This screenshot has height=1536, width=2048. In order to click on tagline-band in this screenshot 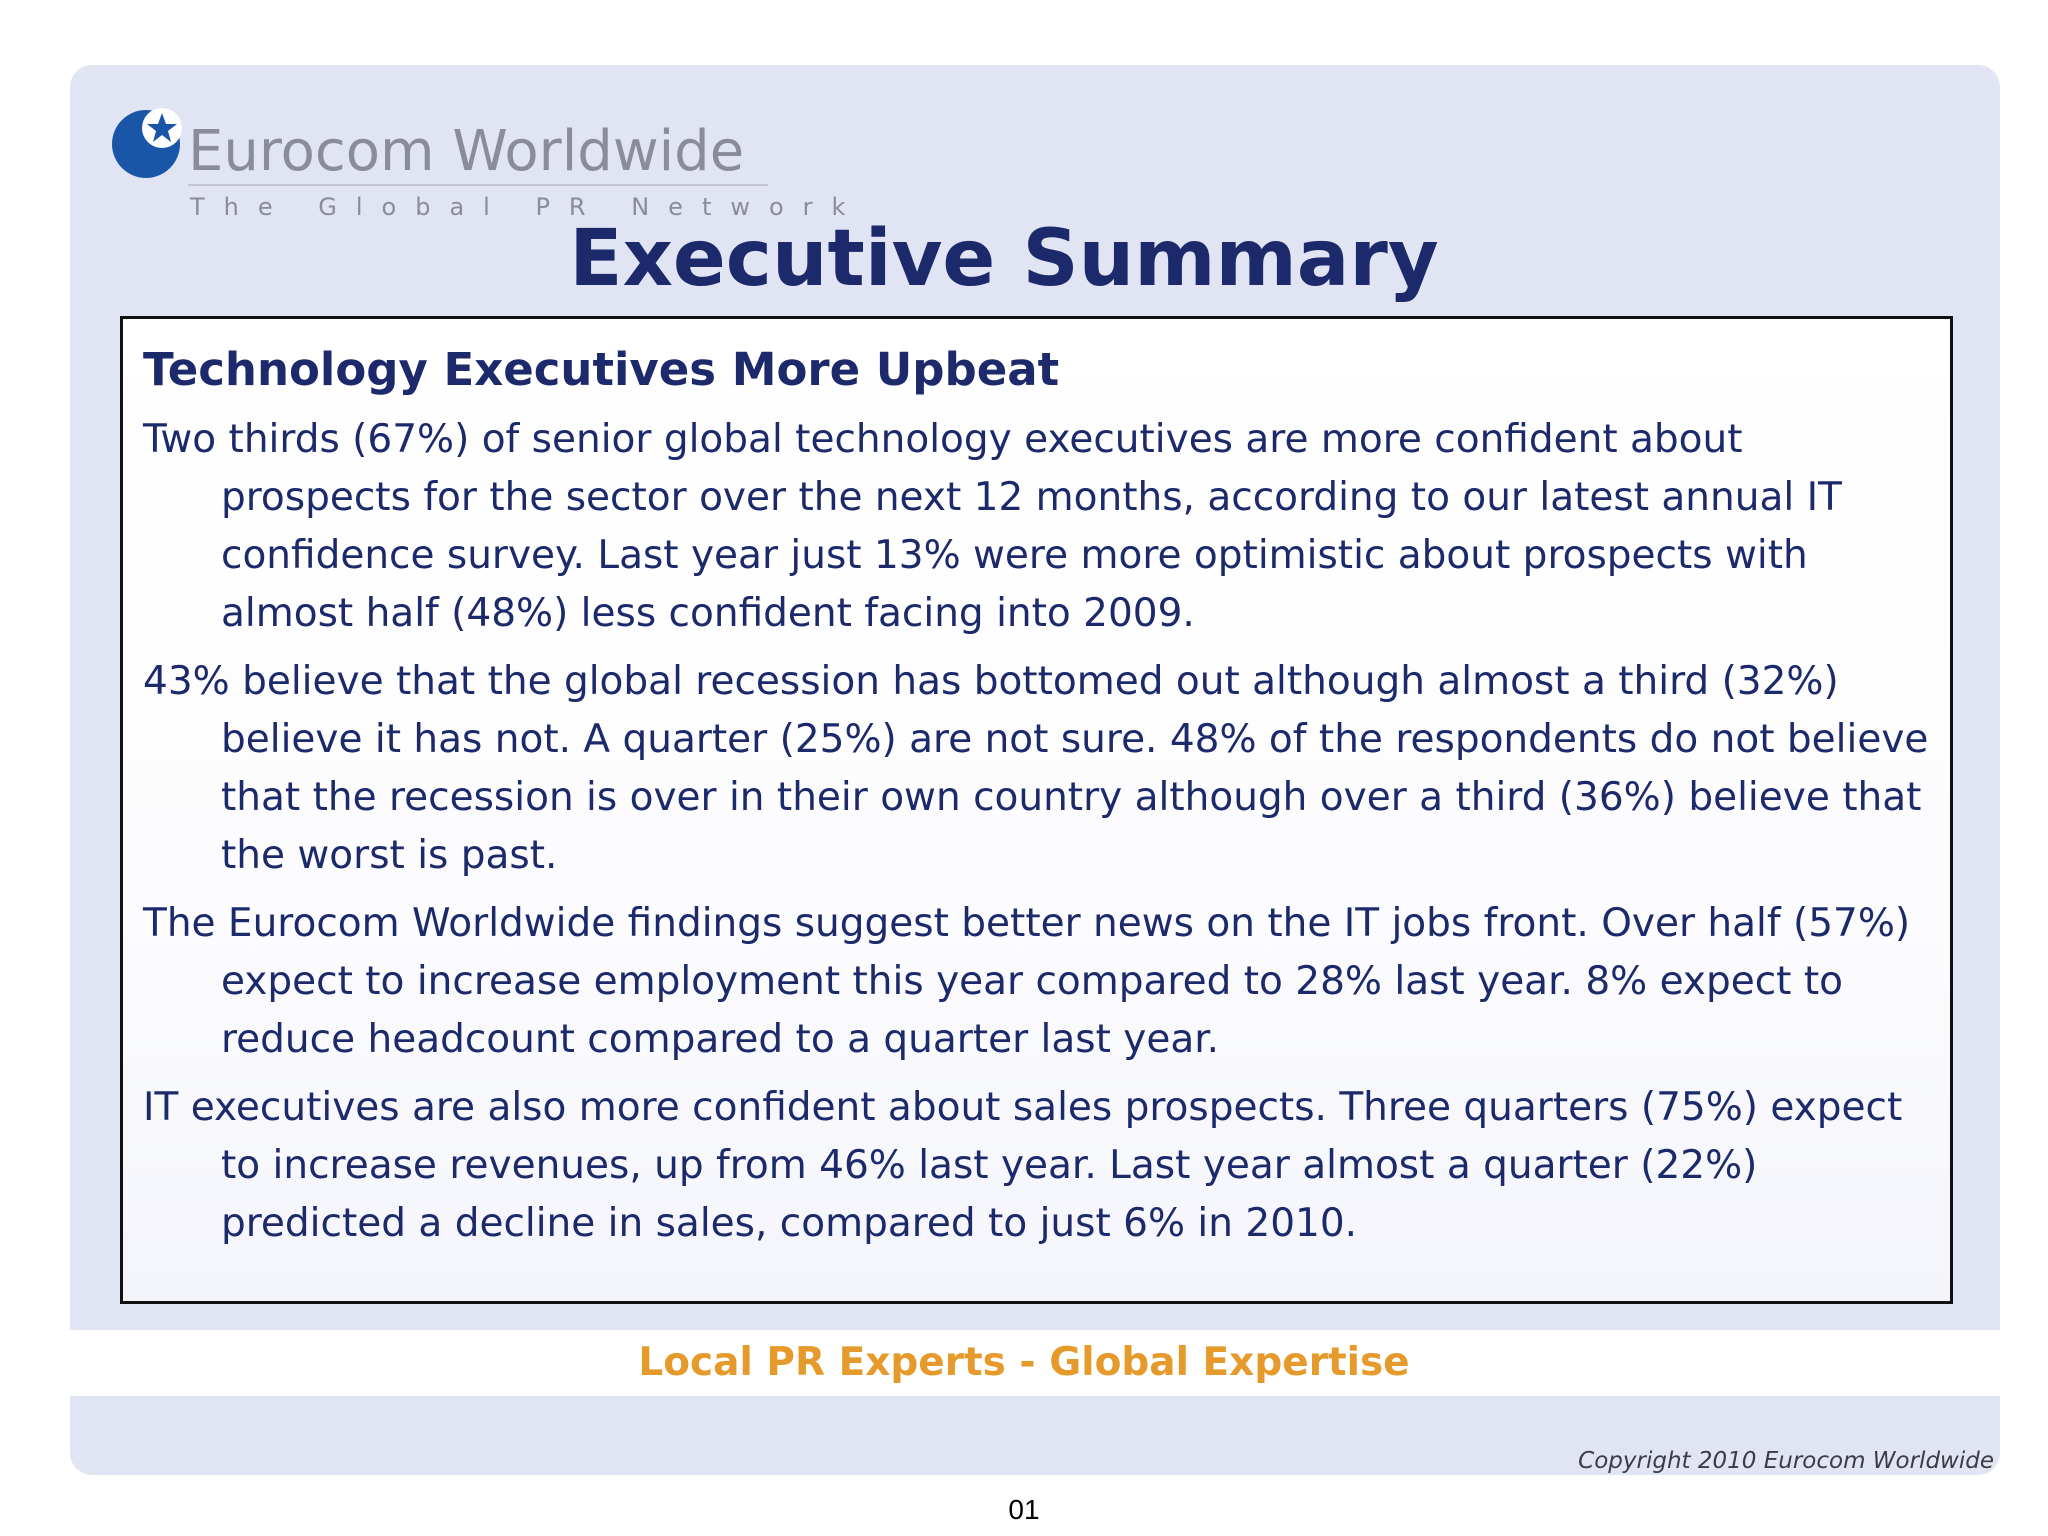, I will do `click(1035, 1363)`.